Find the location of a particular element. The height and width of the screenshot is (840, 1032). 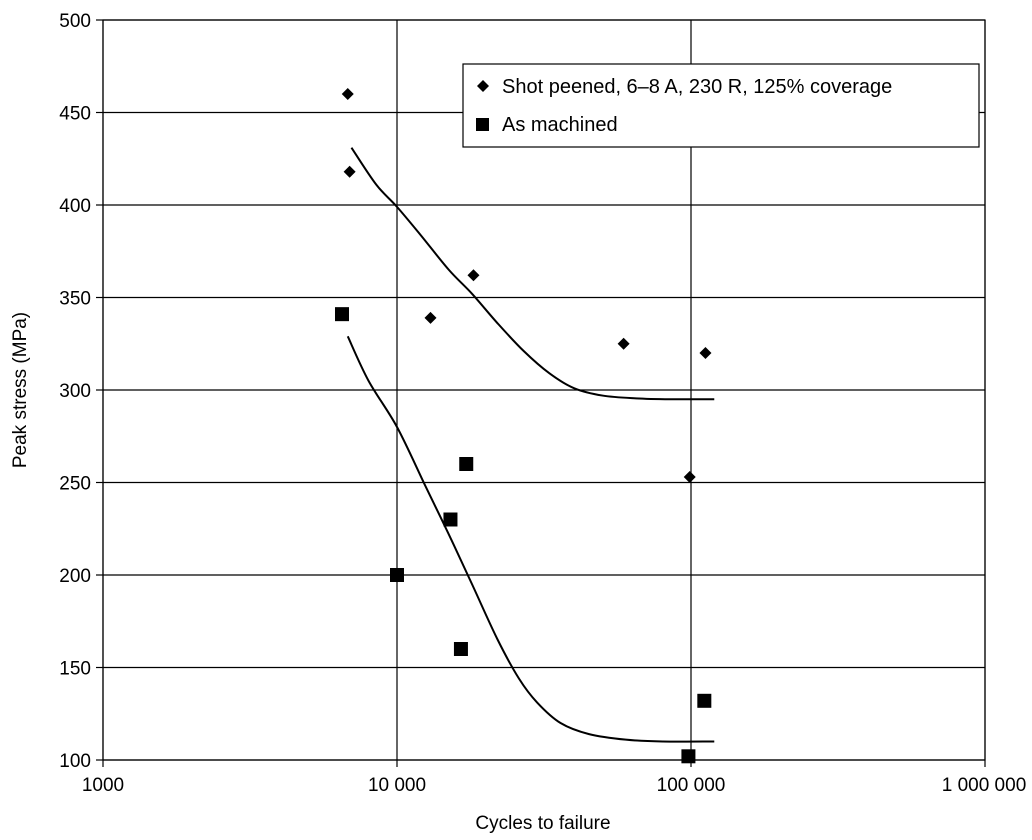

y-axis-title: Peak stress (MPa) is located at coordinates (20, 390).